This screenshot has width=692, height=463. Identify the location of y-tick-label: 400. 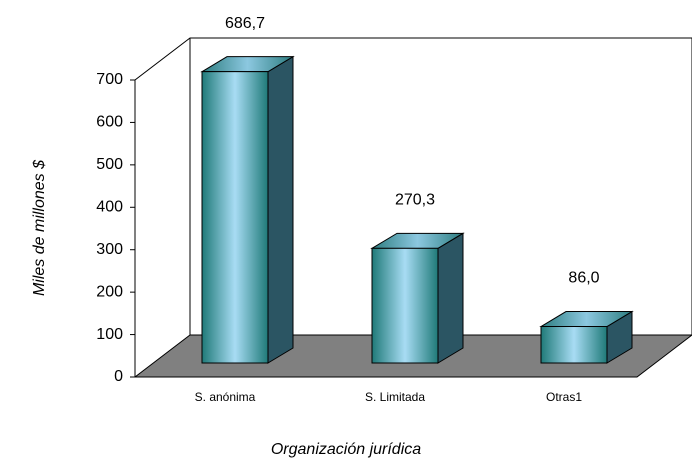
(109, 207).